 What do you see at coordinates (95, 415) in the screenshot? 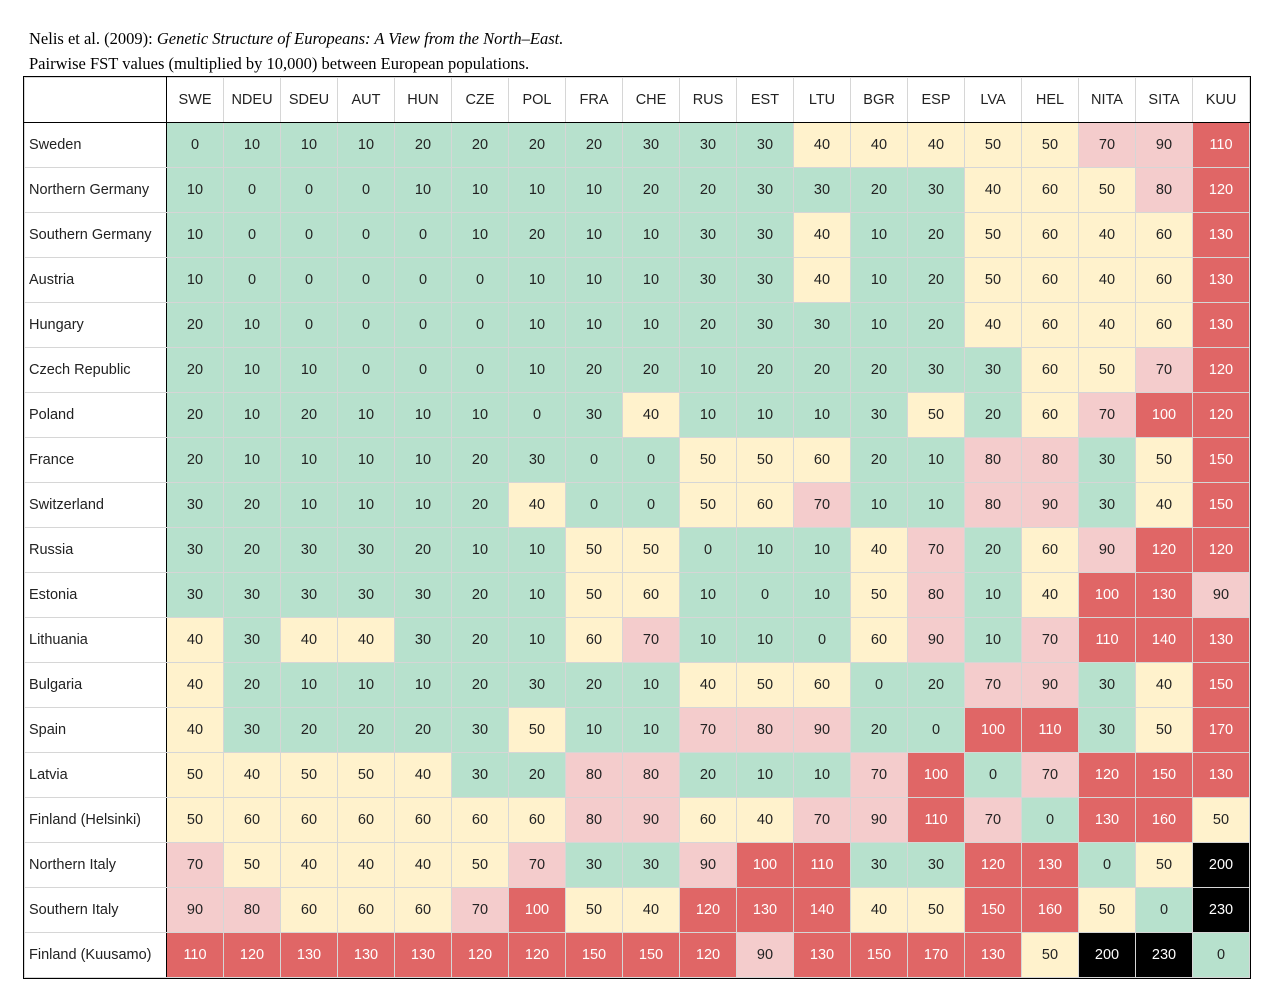
I see `row-label: Poland` at bounding box center [95, 415].